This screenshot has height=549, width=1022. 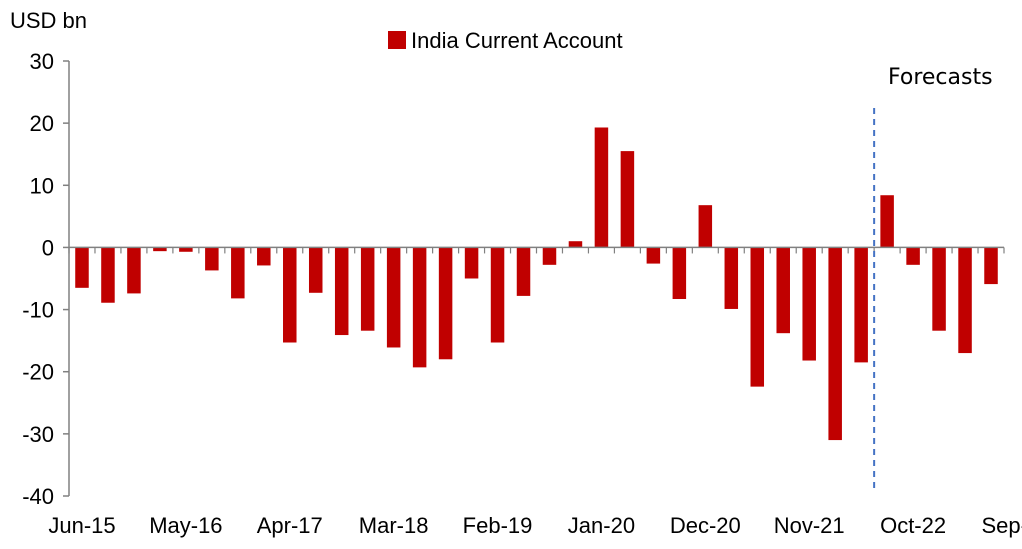 I want to click on y-tick-label: -30, so click(x=38, y=434).